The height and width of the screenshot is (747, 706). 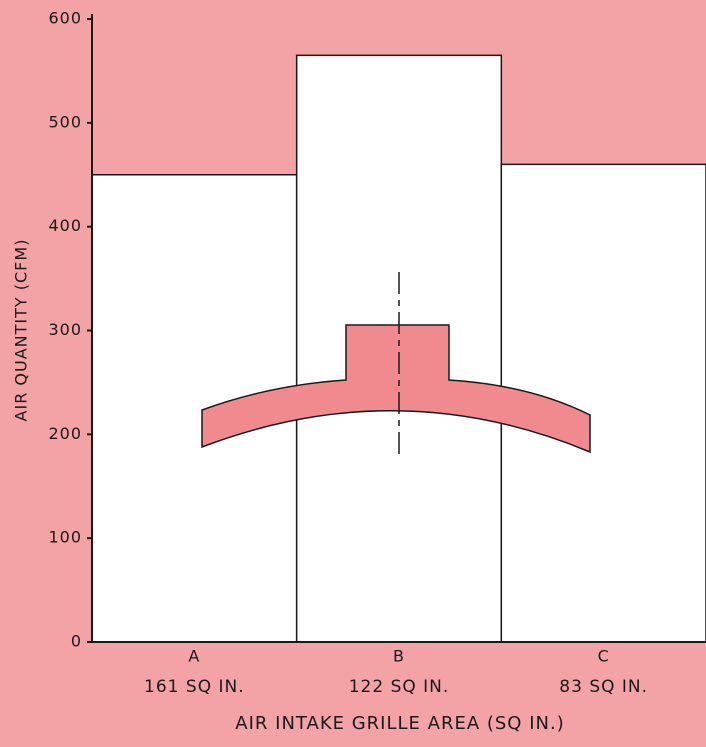 What do you see at coordinates (194, 656) in the screenshot?
I see `x-tick-label: A` at bounding box center [194, 656].